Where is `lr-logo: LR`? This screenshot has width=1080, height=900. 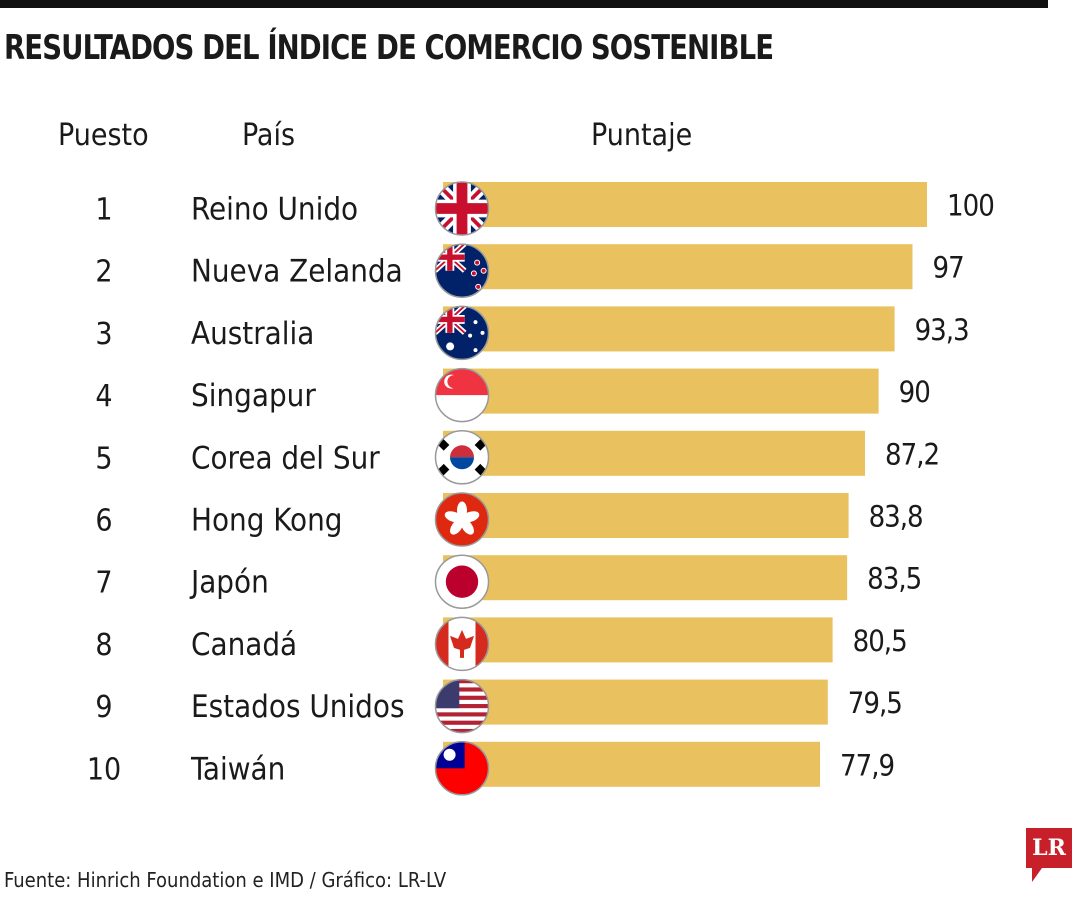
lr-logo: LR is located at coordinates (1049, 855).